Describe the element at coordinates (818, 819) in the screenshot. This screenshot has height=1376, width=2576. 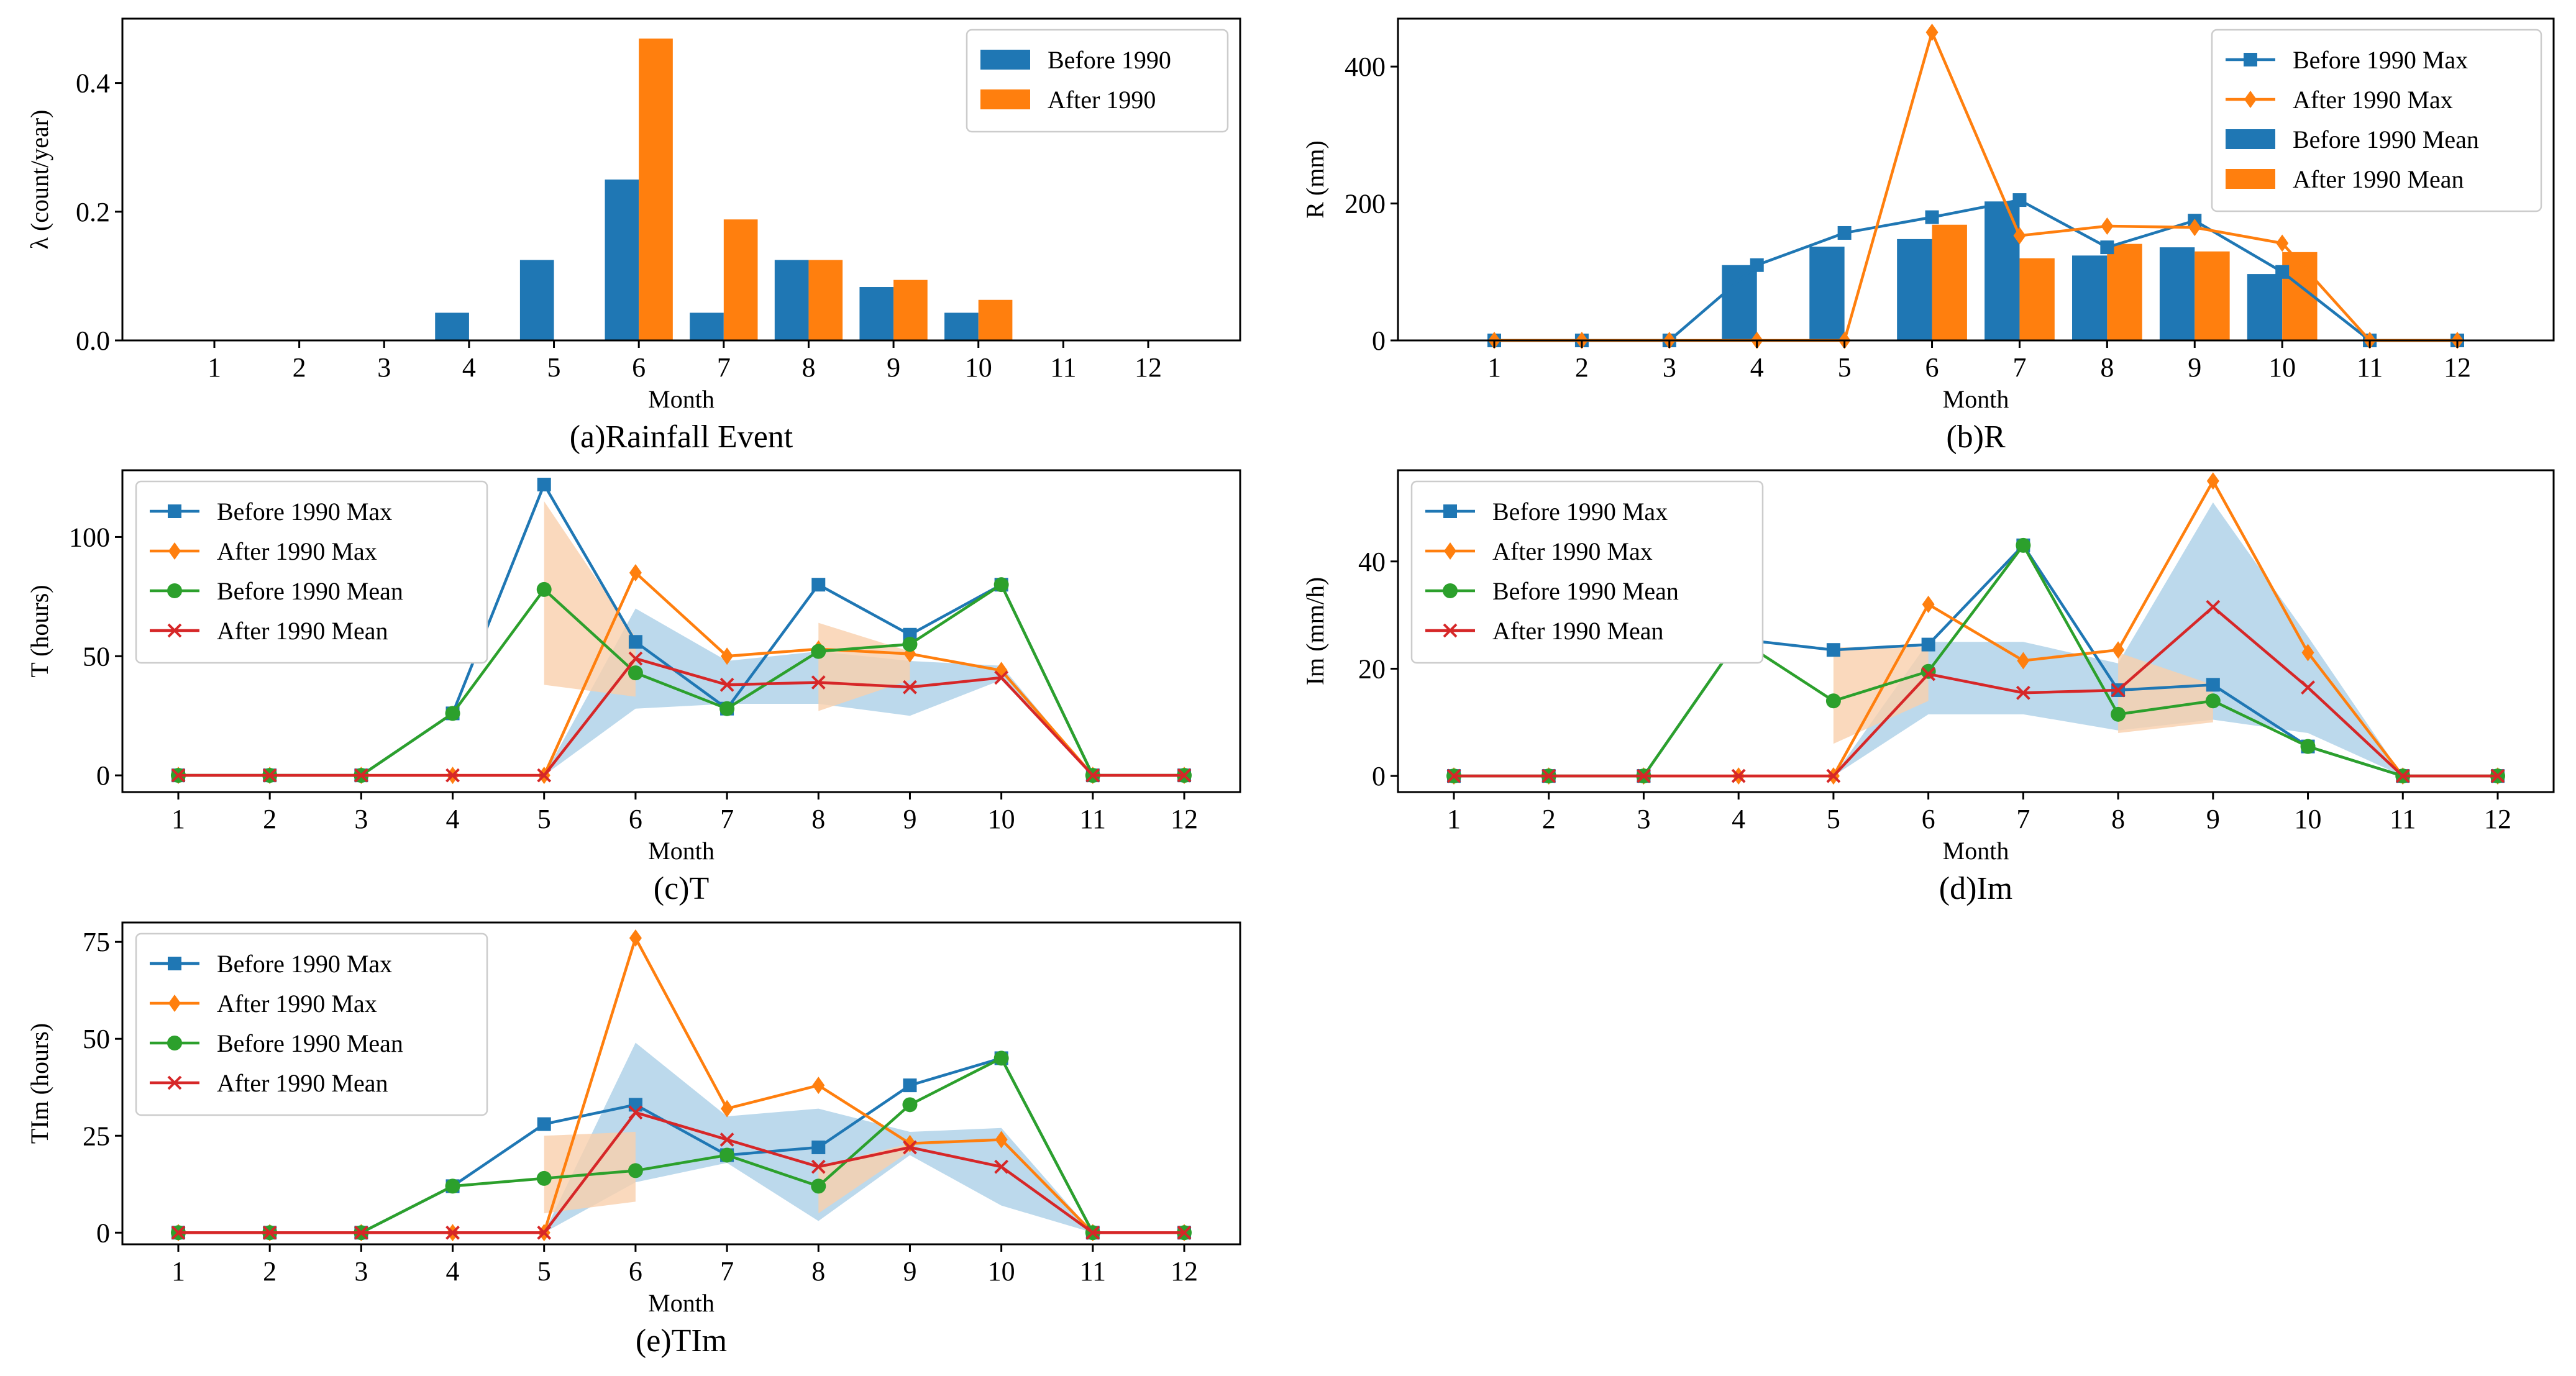
I see `x-tick-label: 8` at that location.